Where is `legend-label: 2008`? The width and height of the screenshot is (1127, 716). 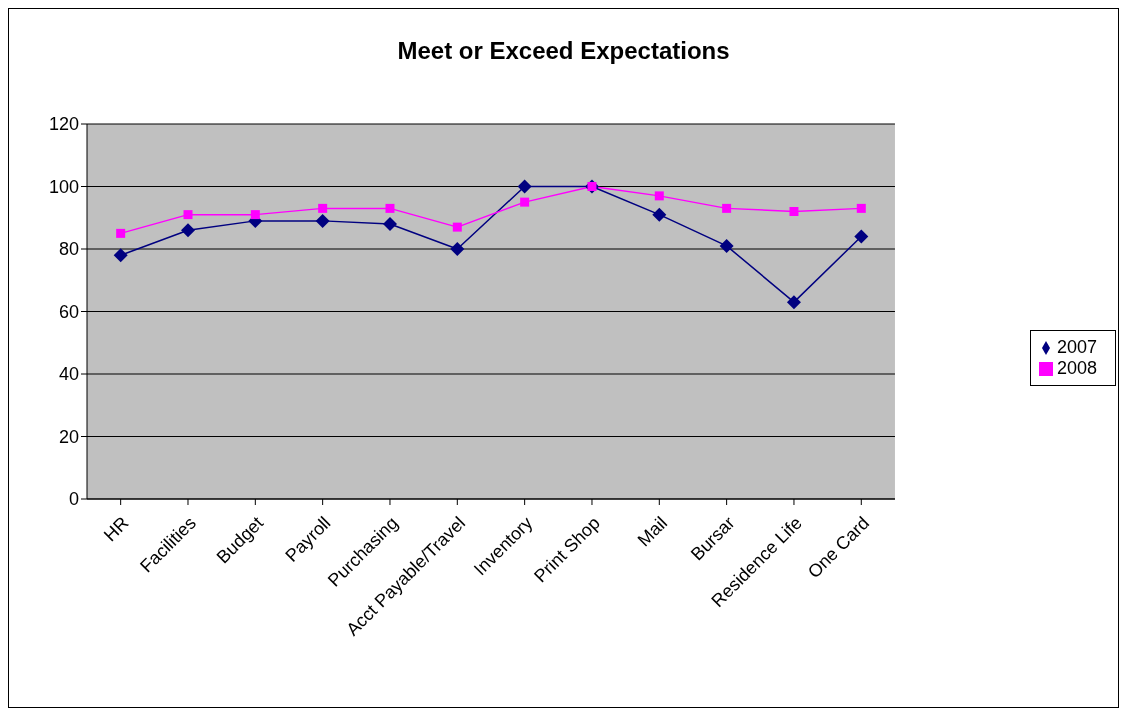
legend-label: 2008 is located at coordinates (1076, 368).